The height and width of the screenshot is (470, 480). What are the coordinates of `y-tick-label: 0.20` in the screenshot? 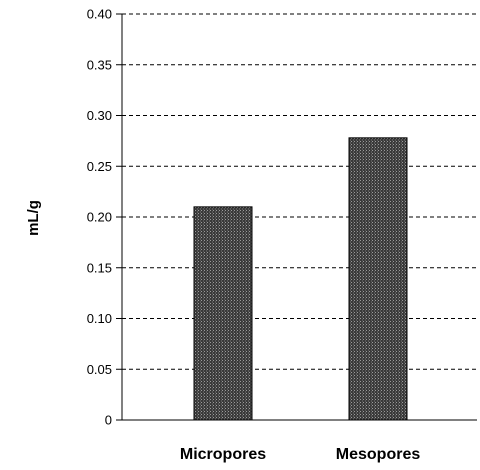 It's located at (99, 217).